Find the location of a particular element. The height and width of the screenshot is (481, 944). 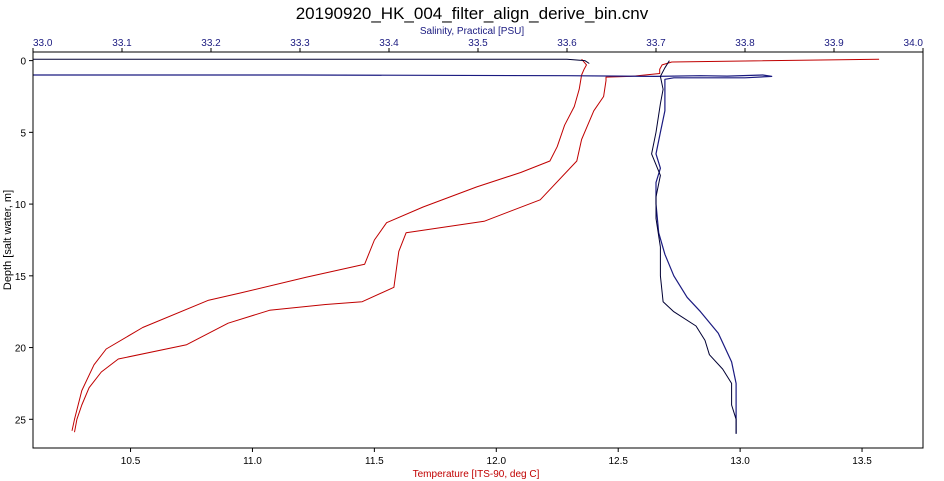

salinity-tick-label: 34.0 is located at coordinates (914, 43).